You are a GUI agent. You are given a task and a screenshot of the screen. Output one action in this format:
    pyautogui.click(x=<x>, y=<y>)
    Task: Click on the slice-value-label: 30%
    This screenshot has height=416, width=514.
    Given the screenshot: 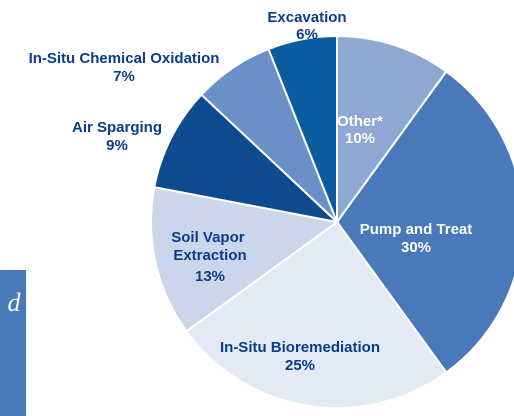 What is the action you would take?
    pyautogui.click(x=416, y=247)
    